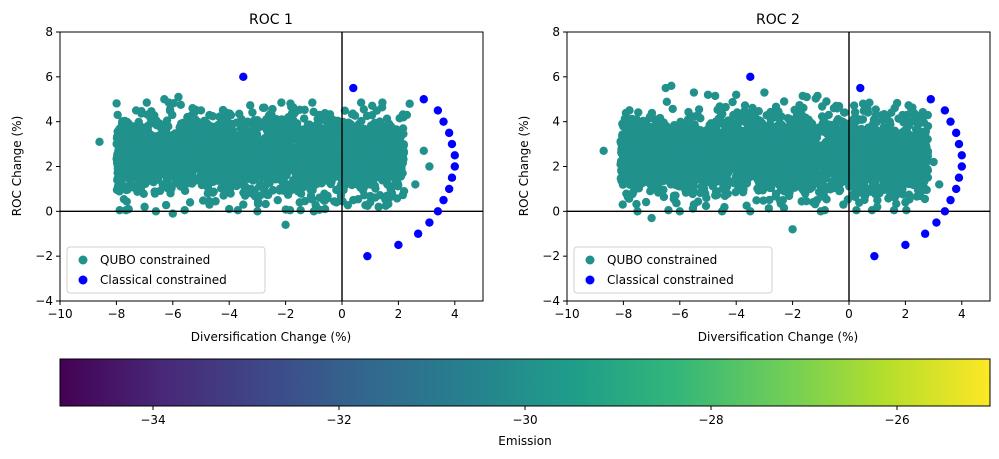  What do you see at coordinates (778, 20) in the screenshot?
I see `roc-2-title: ROC 2` at bounding box center [778, 20].